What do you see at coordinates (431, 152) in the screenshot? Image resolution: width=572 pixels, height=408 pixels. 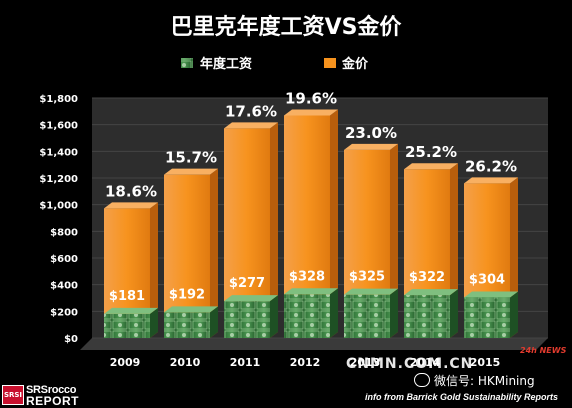 I see `percent-label: 25.2%` at bounding box center [431, 152].